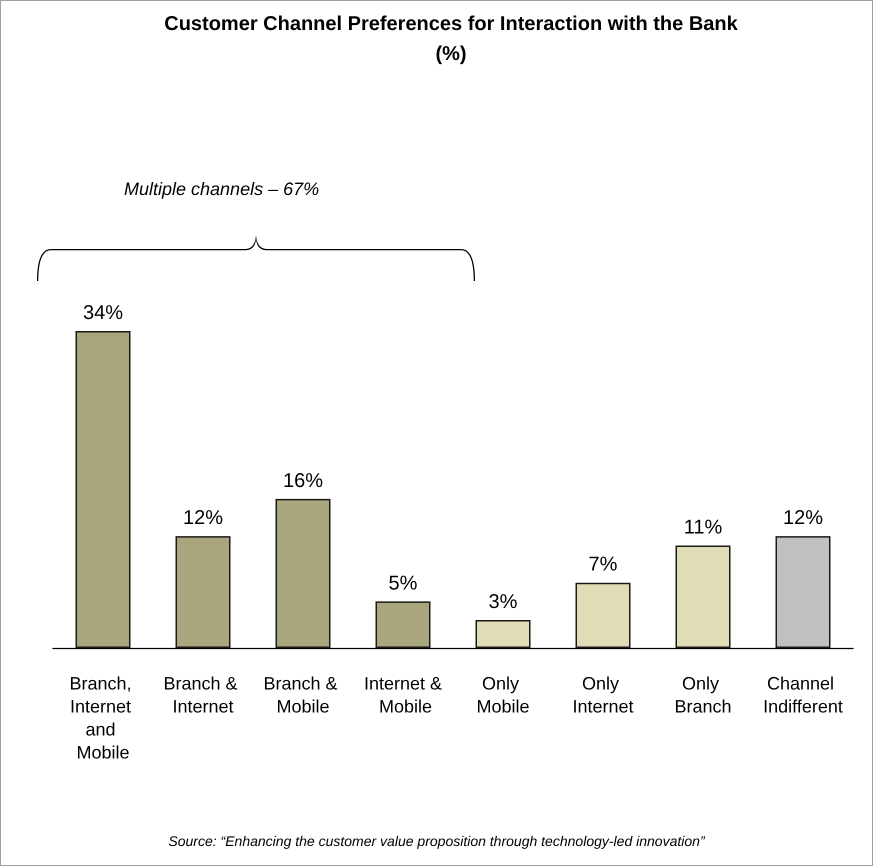  I want to click on x-tick-label: Channel Indifferent, so click(803, 695).